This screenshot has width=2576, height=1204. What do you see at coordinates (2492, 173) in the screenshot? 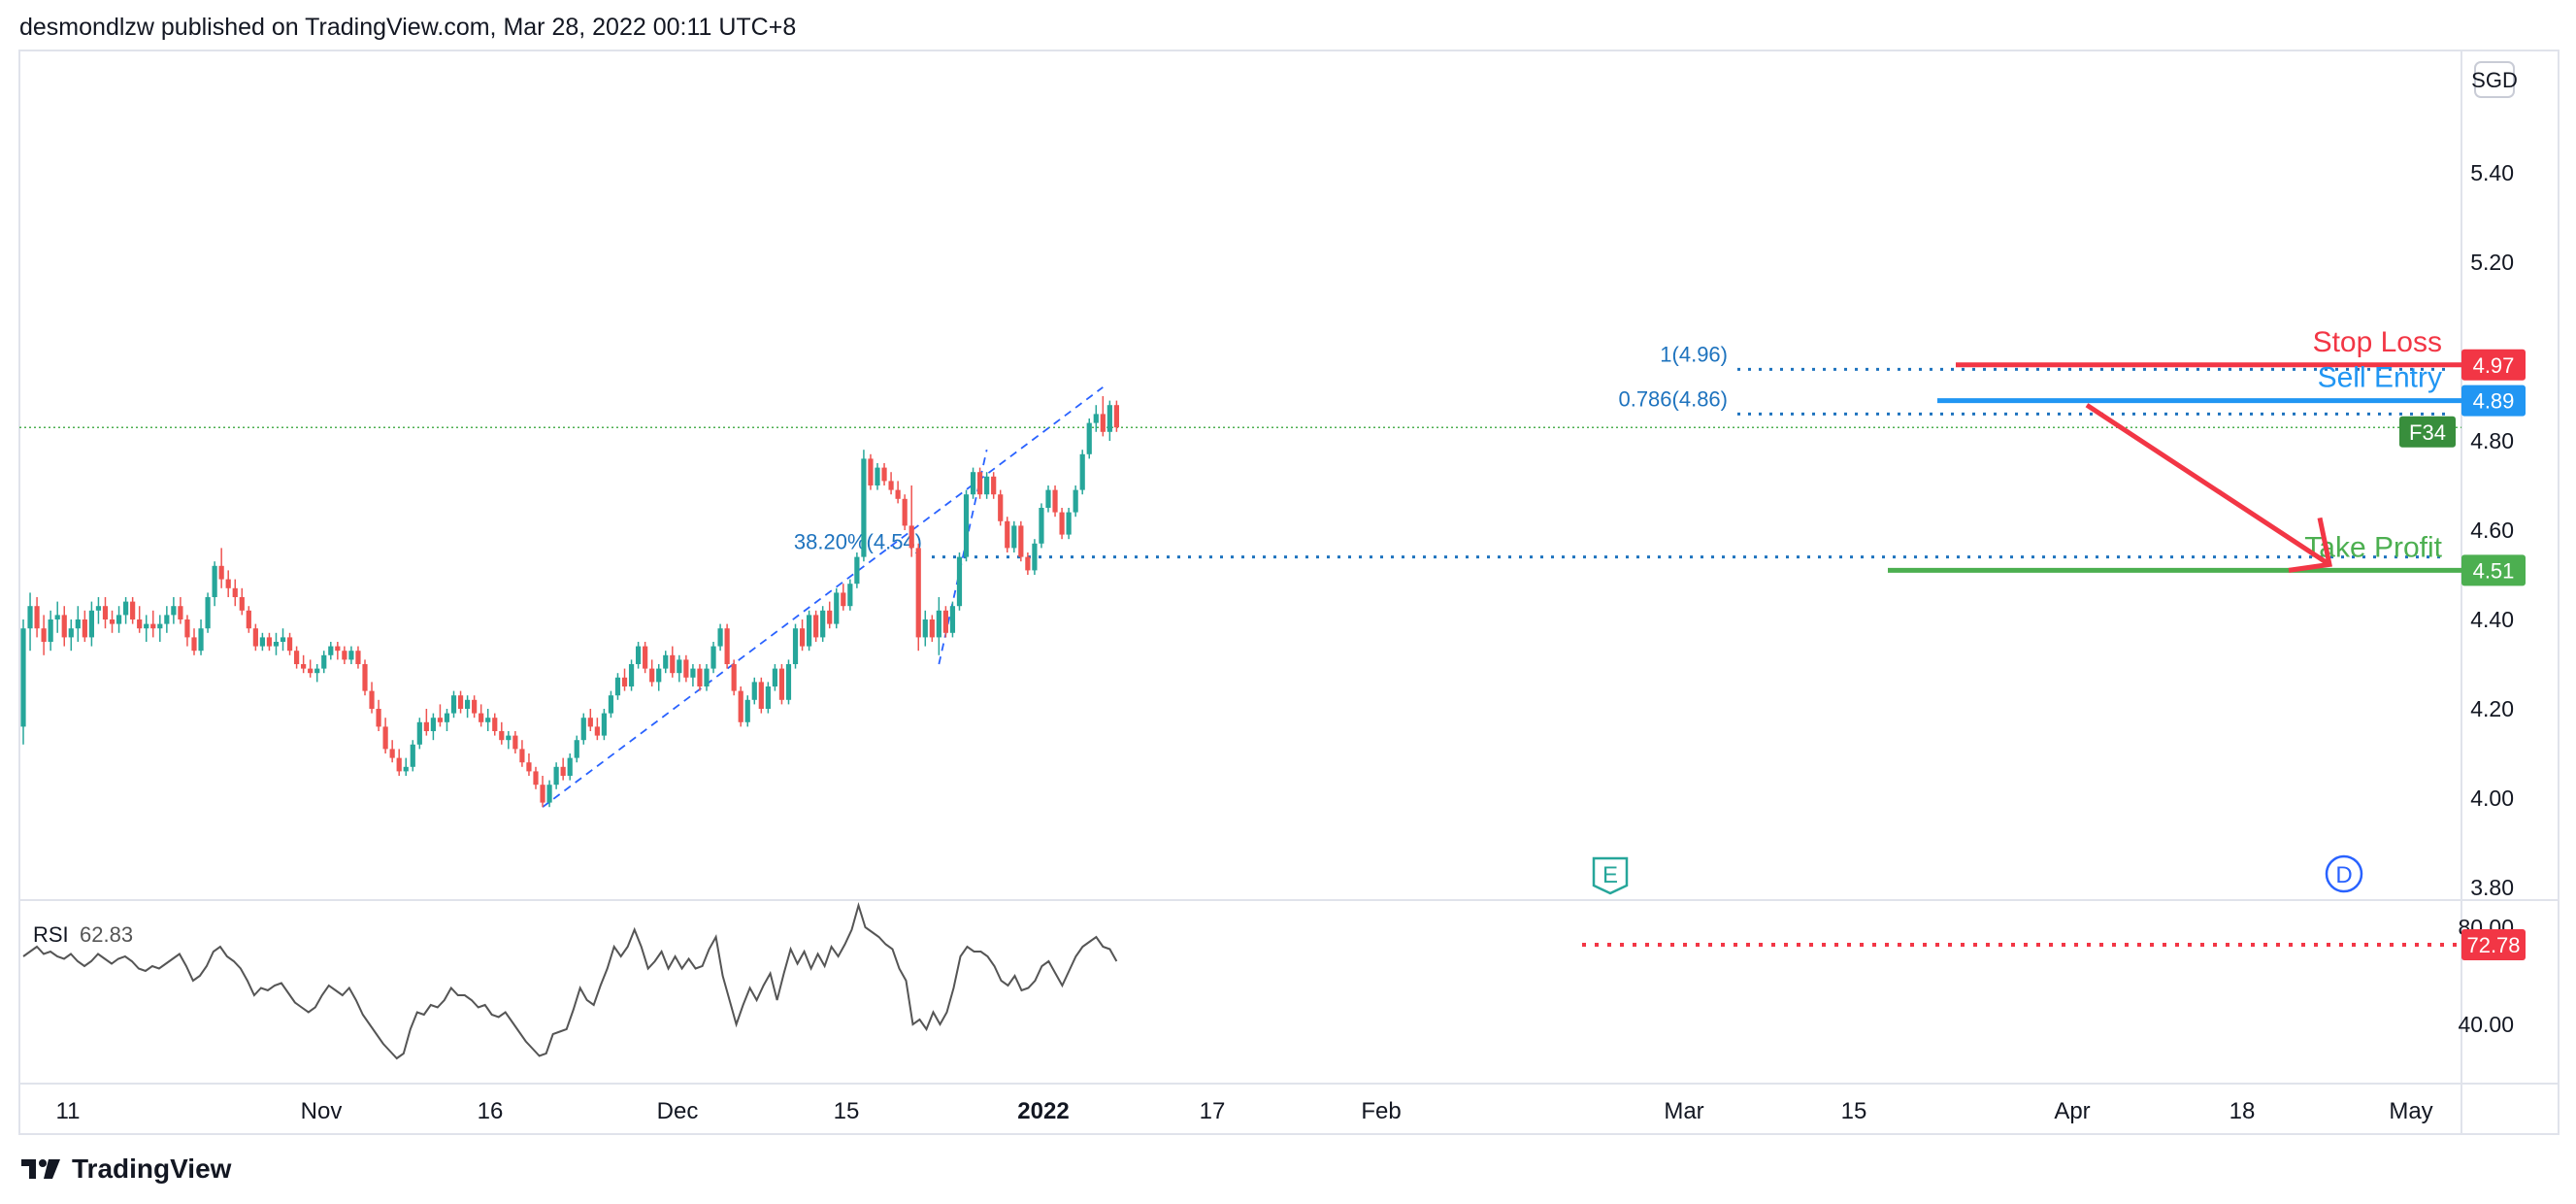
I see `price-tick-0: 5.40` at bounding box center [2492, 173].